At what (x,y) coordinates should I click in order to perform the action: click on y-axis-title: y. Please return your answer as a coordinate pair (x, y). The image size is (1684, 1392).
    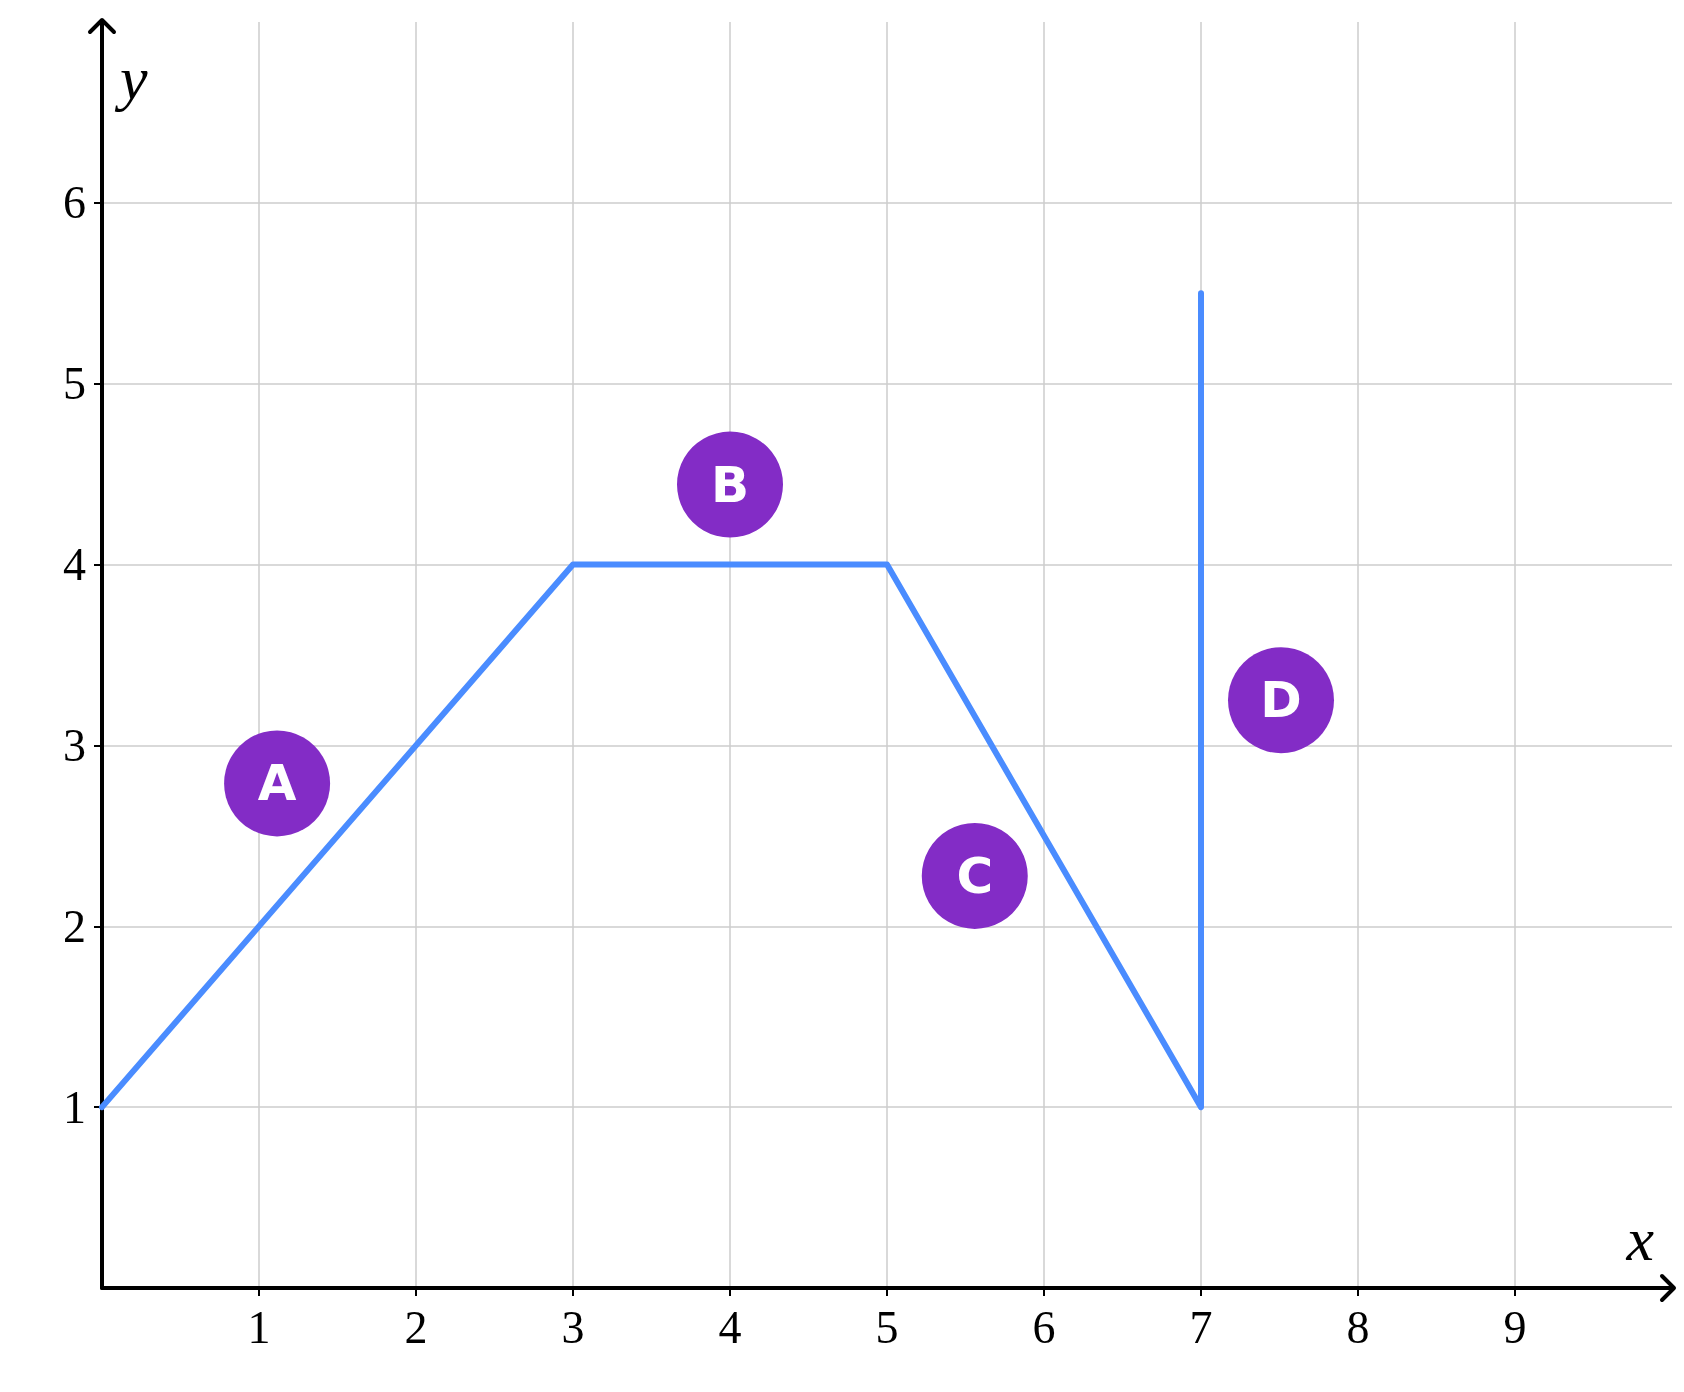
    Looking at the image, I should click on (131, 78).